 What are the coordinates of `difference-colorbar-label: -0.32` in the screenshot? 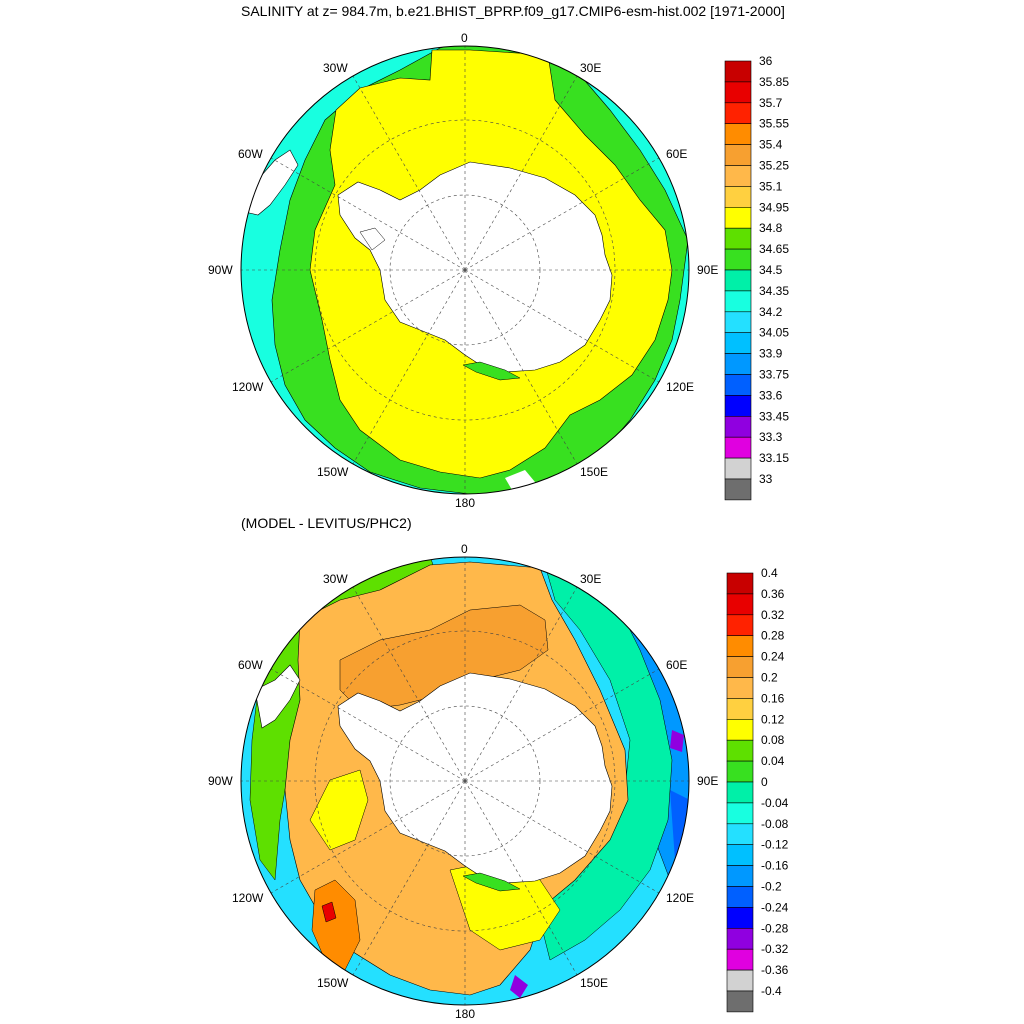 It's located at (775, 949).